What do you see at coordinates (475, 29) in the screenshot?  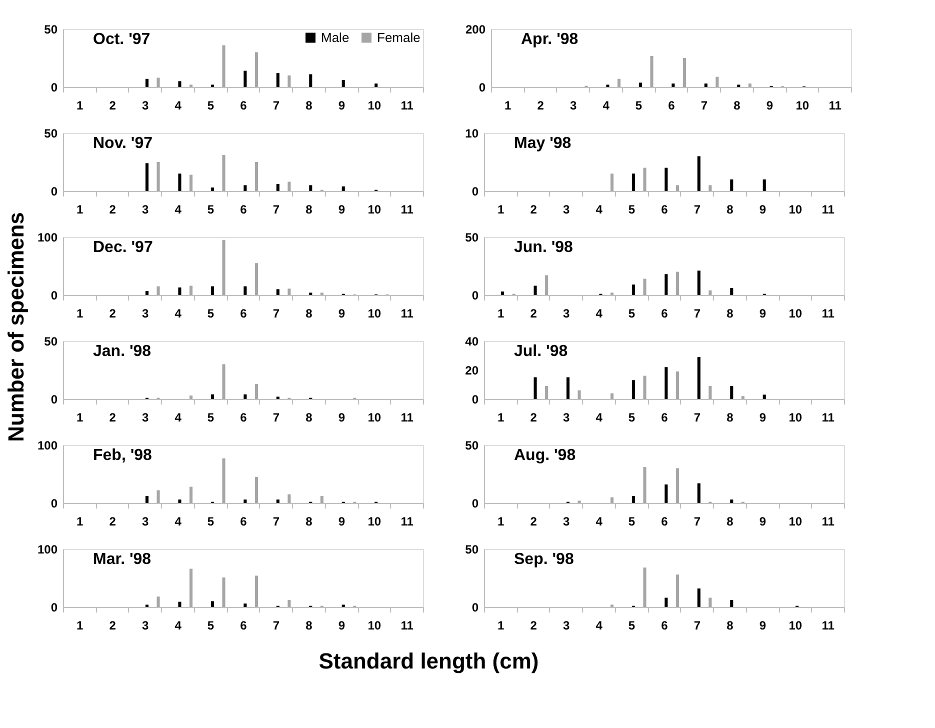 I see `y-tick-label: 200` at bounding box center [475, 29].